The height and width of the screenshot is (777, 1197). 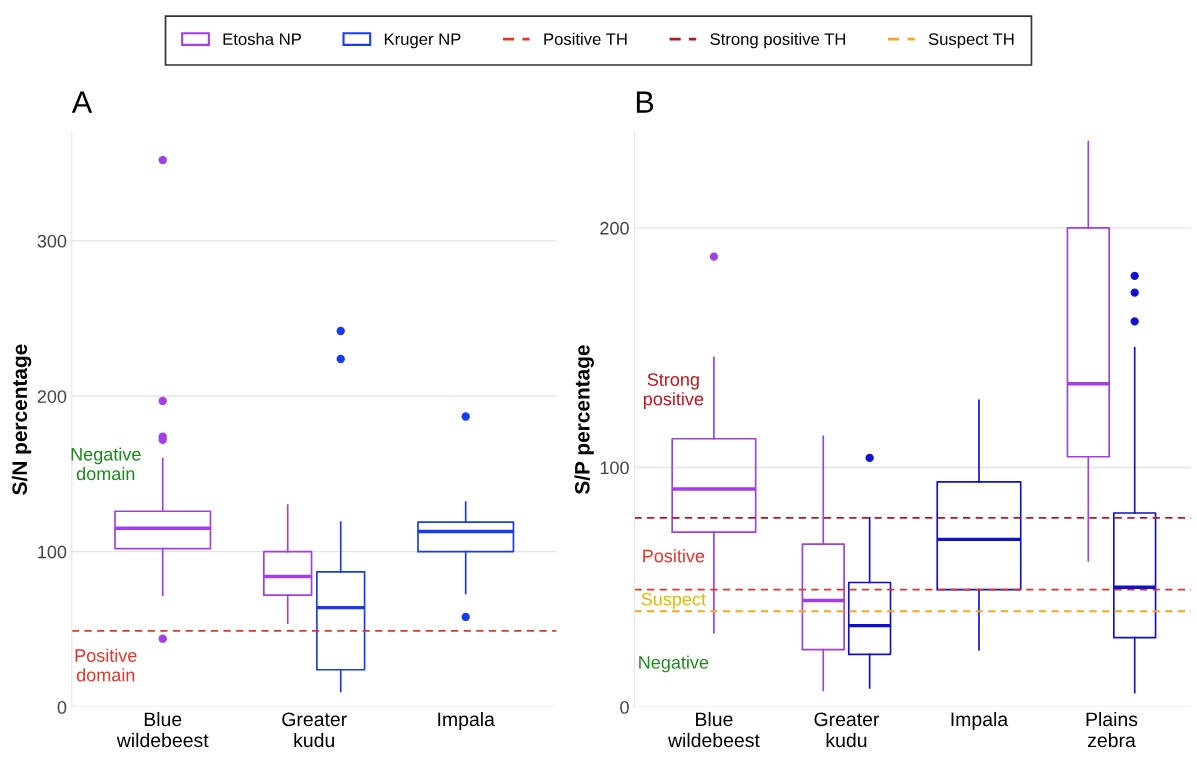 What do you see at coordinates (21, 419) in the screenshot?
I see `y-axis-title: S/N percentage` at bounding box center [21, 419].